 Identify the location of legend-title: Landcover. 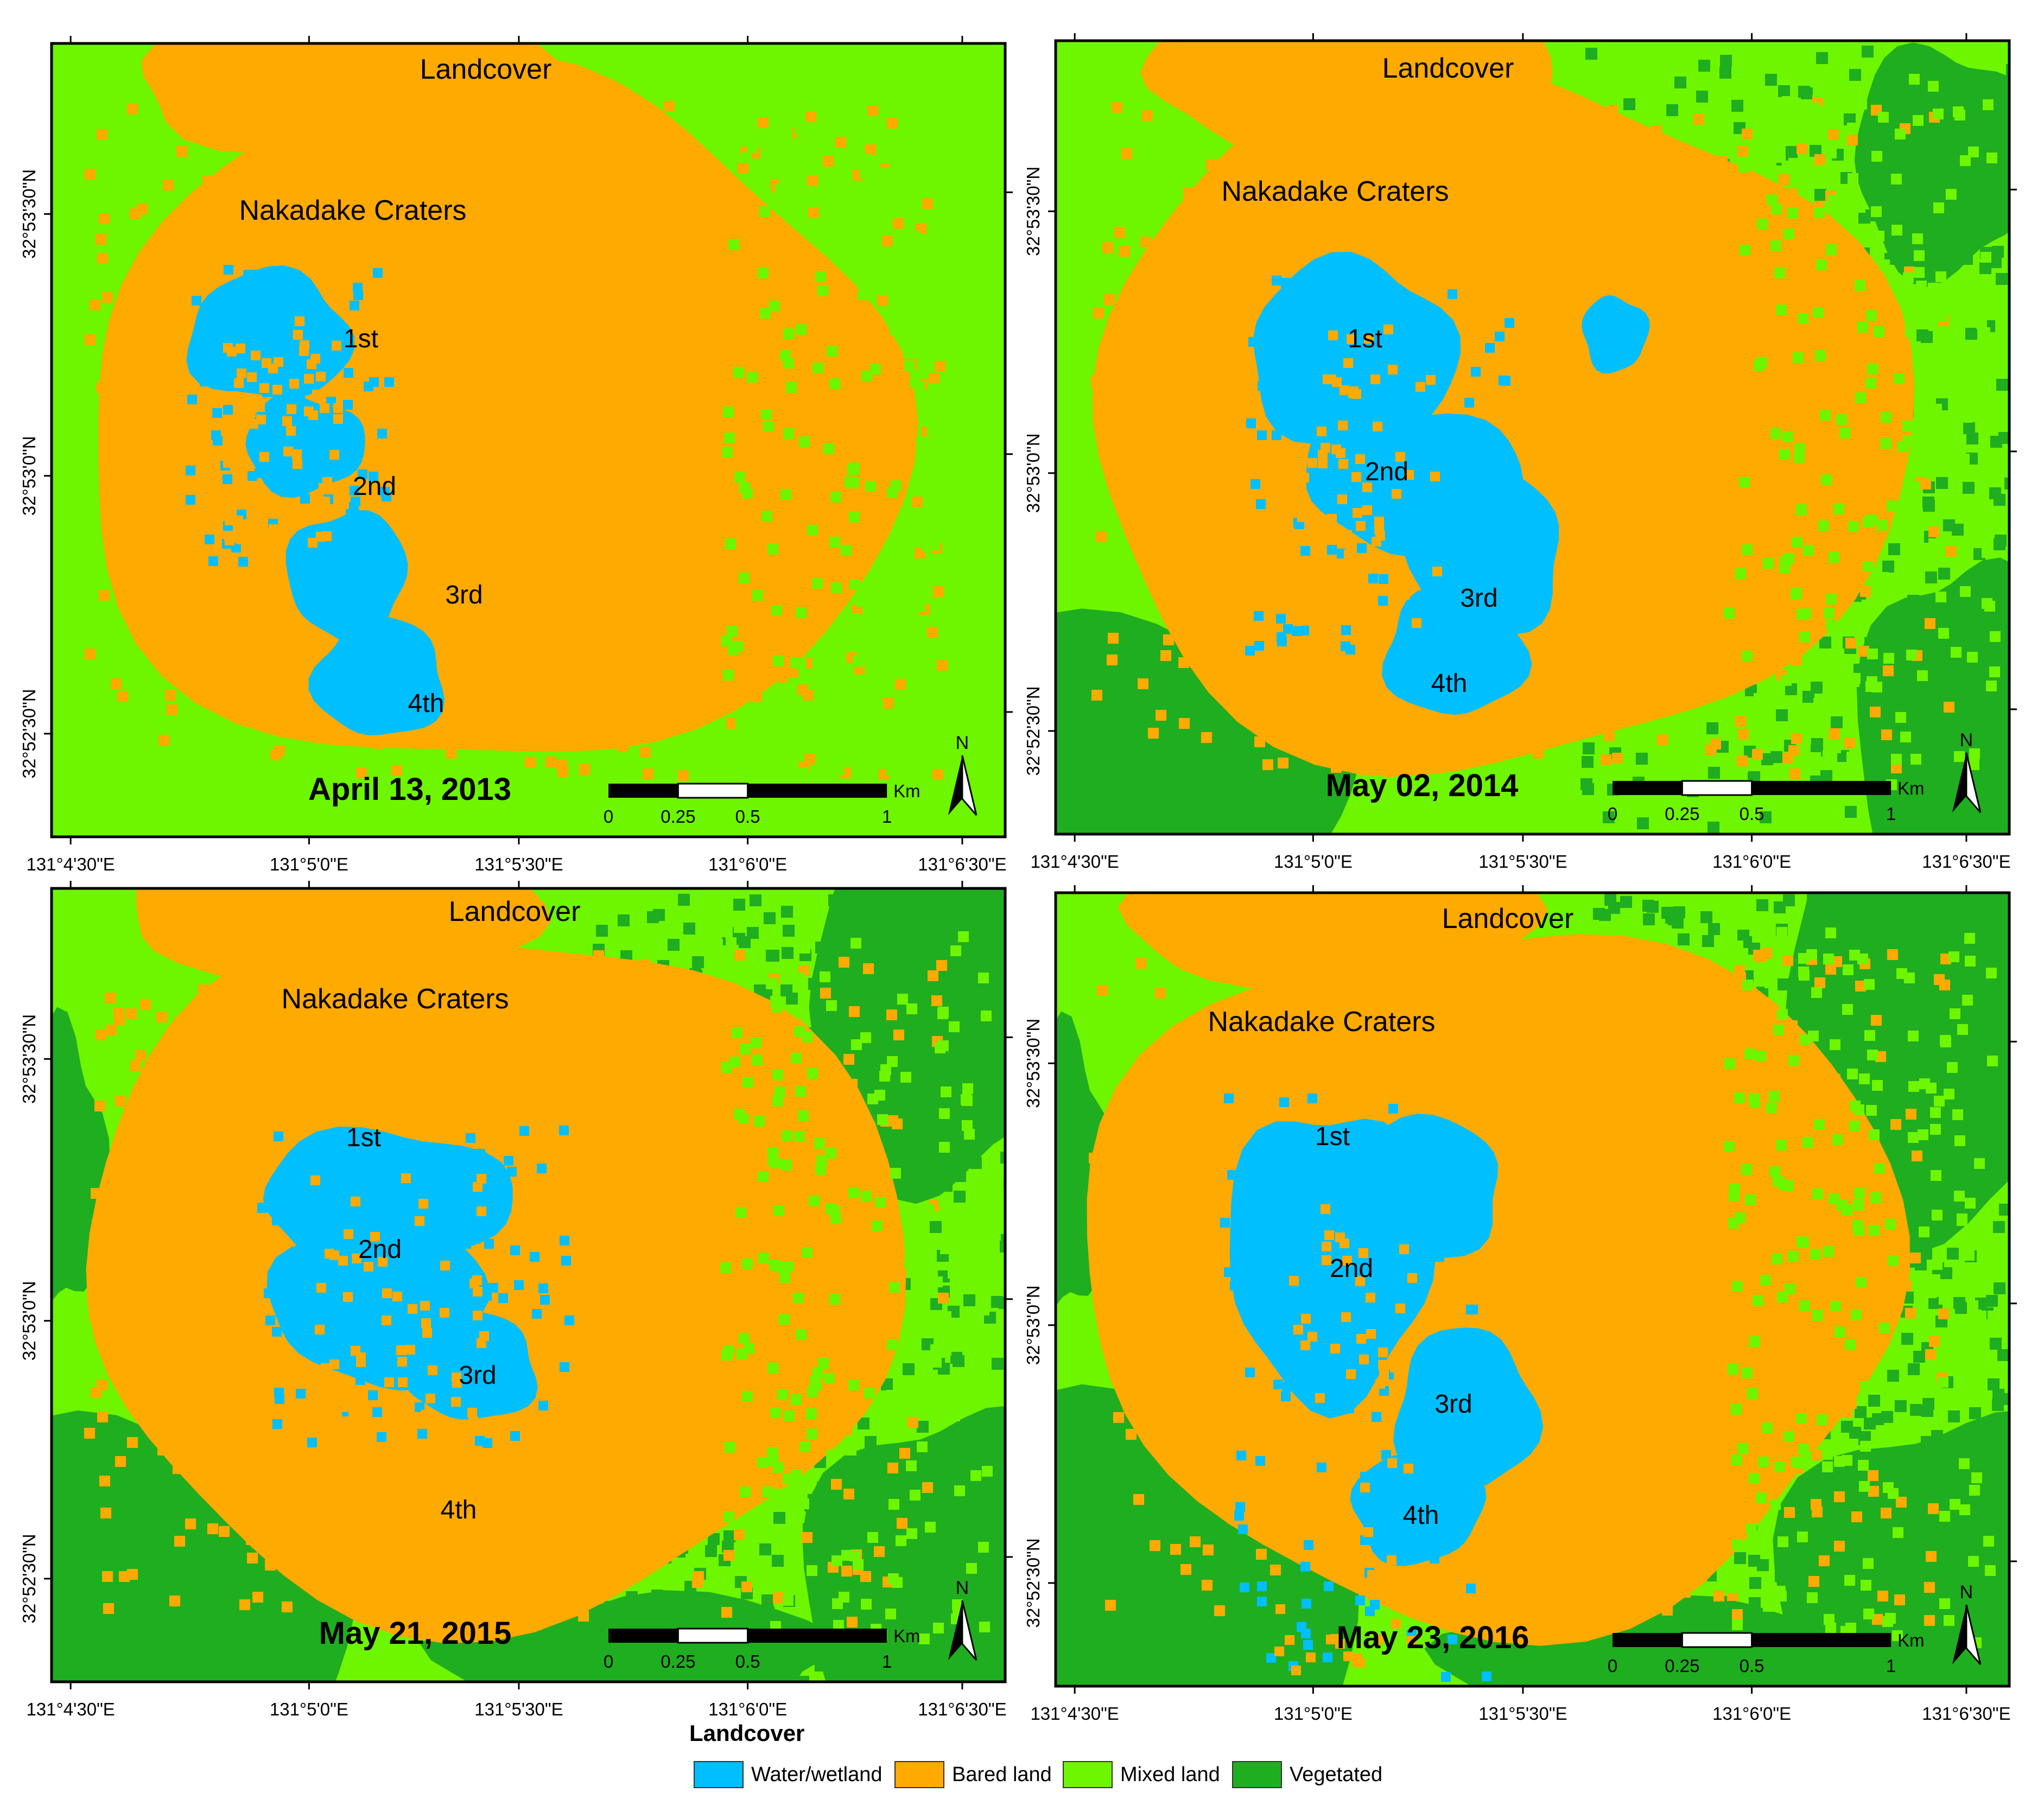
(747, 1733).